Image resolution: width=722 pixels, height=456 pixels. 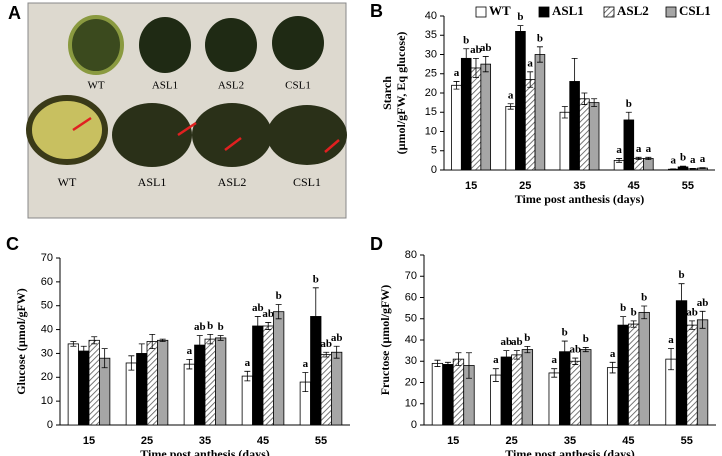 I want to click on x-tick-label: 15, so click(x=471, y=186).